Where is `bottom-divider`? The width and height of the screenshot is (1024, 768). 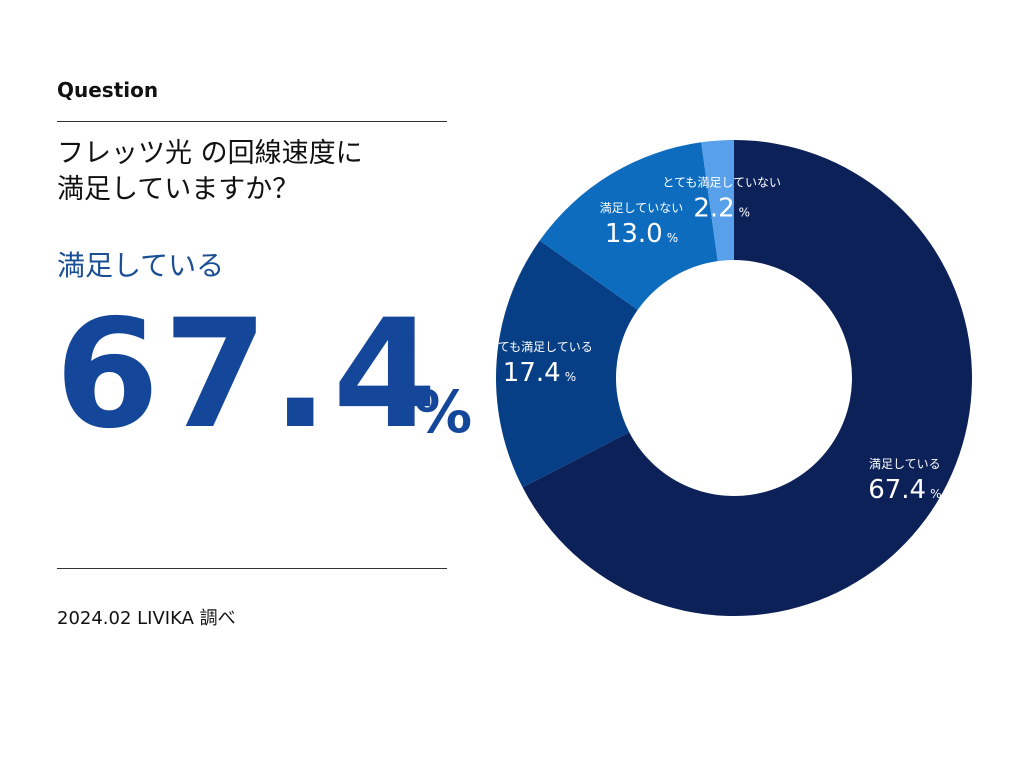 bottom-divider is located at coordinates (252, 568).